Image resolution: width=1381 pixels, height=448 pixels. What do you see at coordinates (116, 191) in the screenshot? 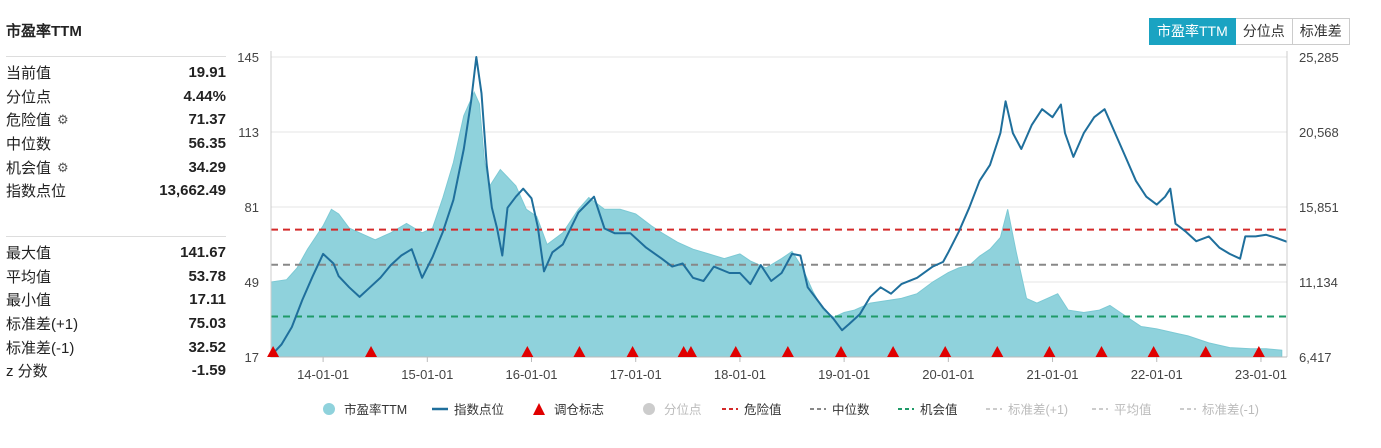
I see `stat-row: 指数点位 13,662.49` at bounding box center [116, 191].